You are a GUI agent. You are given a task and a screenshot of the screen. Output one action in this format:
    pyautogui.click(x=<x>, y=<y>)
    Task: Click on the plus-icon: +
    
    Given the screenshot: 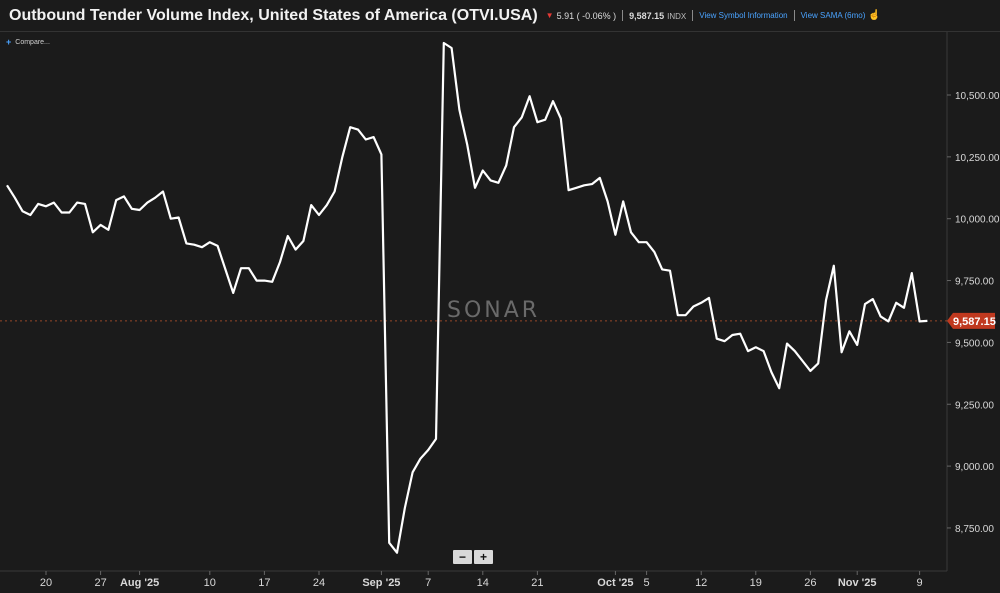 What is the action you would take?
    pyautogui.click(x=9, y=42)
    